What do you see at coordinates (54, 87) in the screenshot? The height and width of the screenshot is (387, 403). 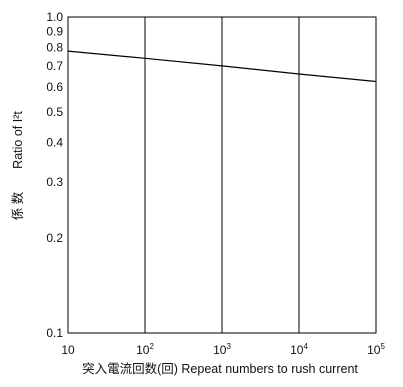 I see `y-tick-label: 0.6` at bounding box center [54, 87].